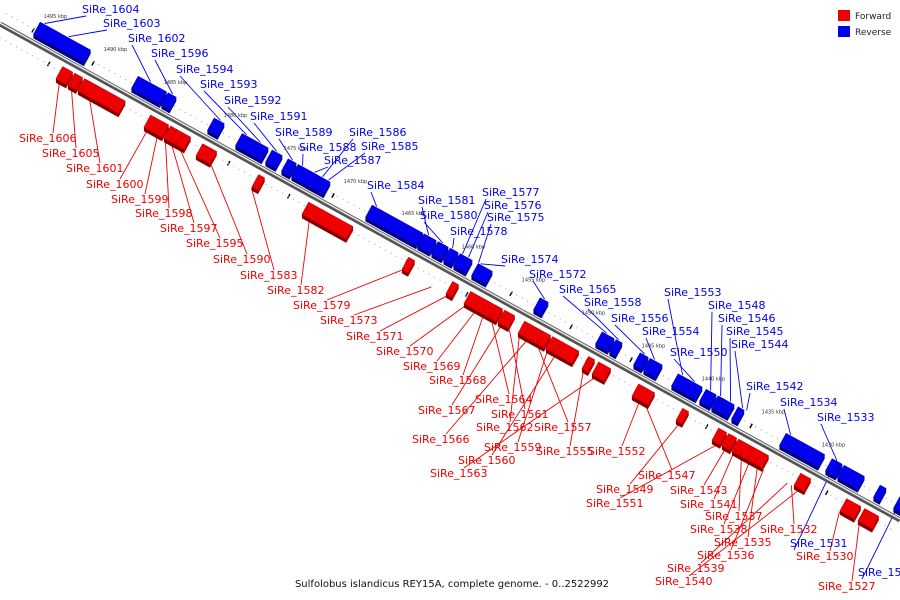  What do you see at coordinates (241, 259) in the screenshot?
I see `gene-label: SiRe_1590` at bounding box center [241, 259].